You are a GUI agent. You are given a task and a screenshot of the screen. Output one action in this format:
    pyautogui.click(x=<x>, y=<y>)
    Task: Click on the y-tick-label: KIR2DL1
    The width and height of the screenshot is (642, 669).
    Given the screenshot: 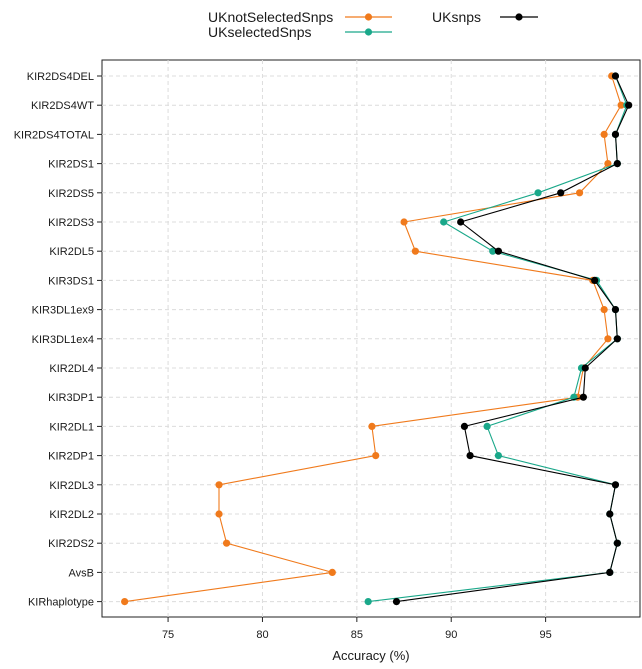 What is the action you would take?
    pyautogui.click(x=71, y=427)
    